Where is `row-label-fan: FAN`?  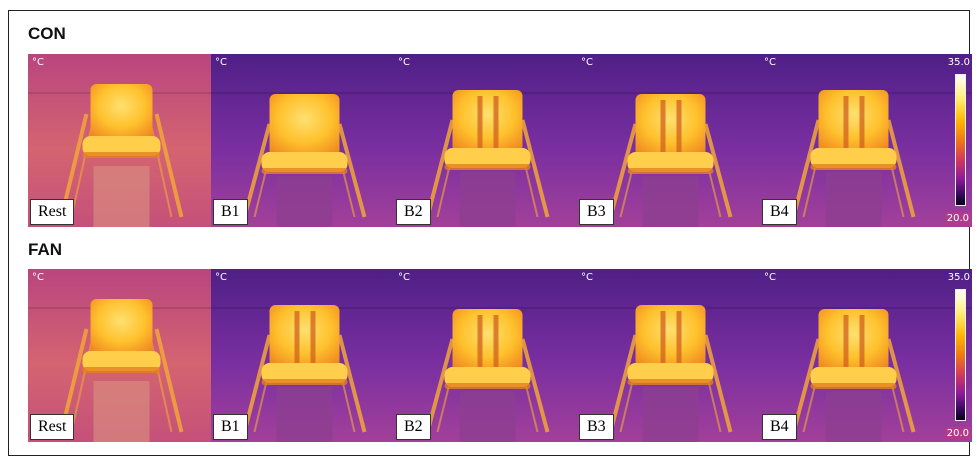
row-label-fan: FAN is located at coordinates (45, 249).